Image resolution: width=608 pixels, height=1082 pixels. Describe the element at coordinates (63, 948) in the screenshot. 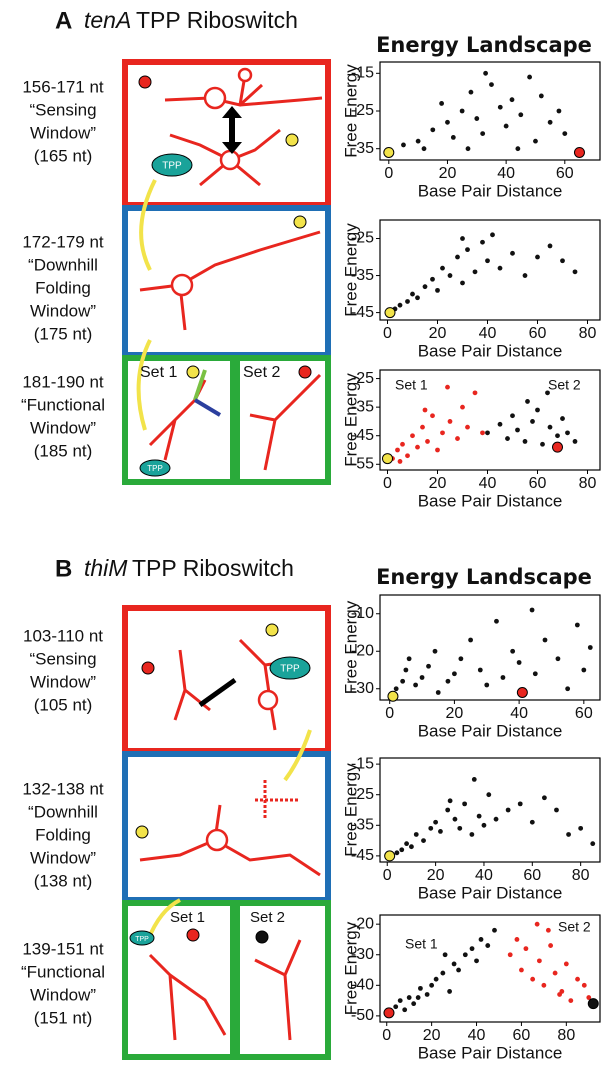

I see `window-label: 139-151 nt` at that location.